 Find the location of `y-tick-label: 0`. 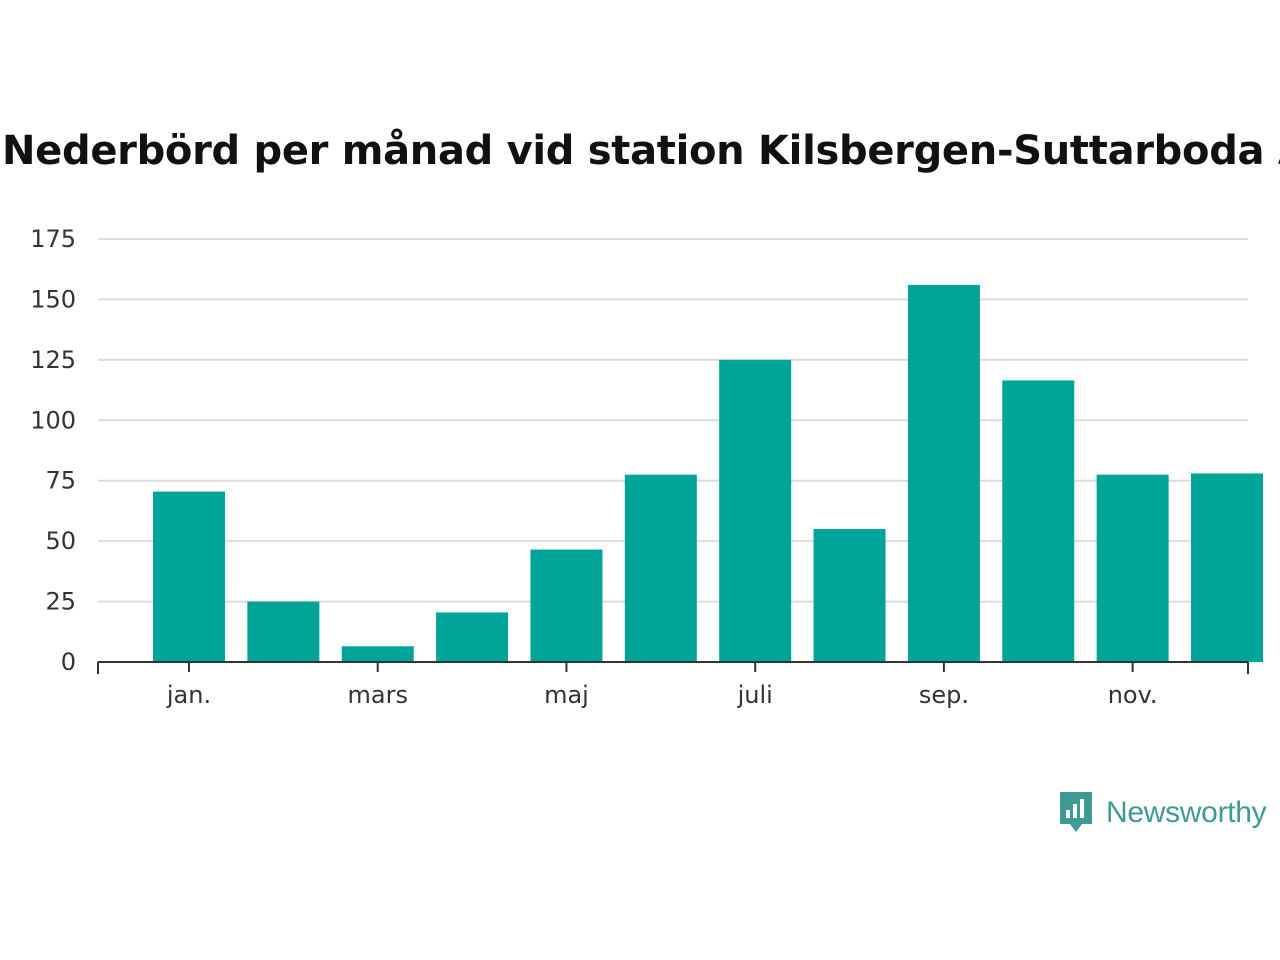

y-tick-label: 0 is located at coordinates (68, 662).